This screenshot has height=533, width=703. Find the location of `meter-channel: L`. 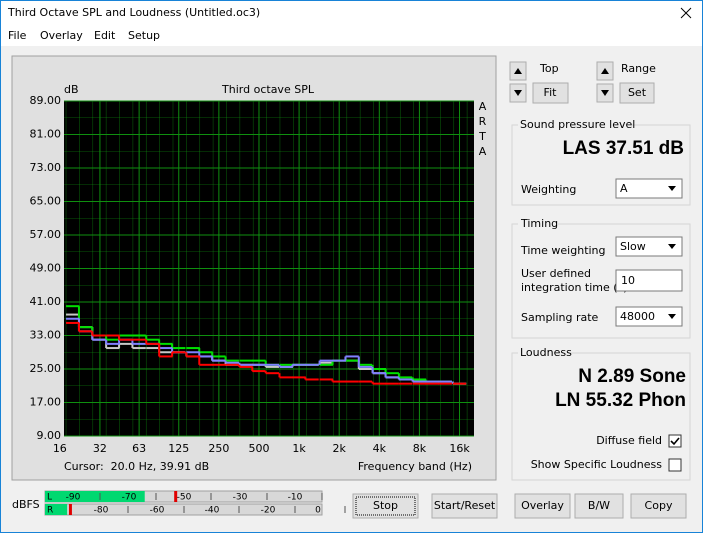

meter-channel: L is located at coordinates (49, 498).